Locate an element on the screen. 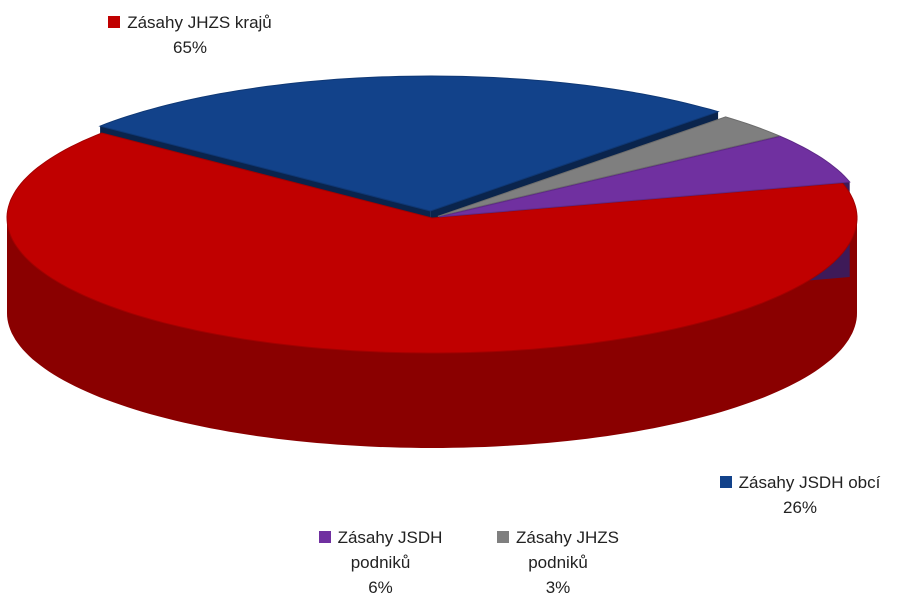 The height and width of the screenshot is (607, 901). legend-label: Zásahy JHZS krajů is located at coordinates (199, 22).